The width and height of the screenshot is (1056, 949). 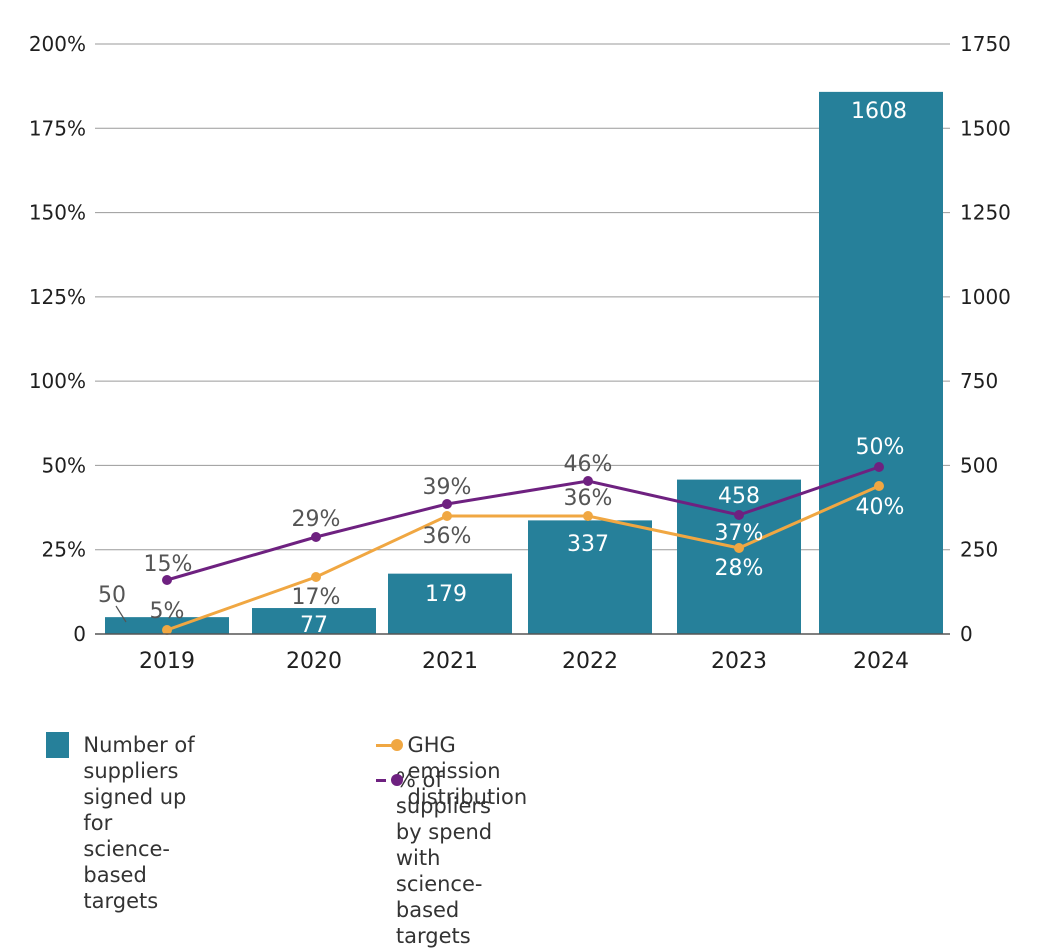 What do you see at coordinates (57, 297) in the screenshot?
I see `left-tick-label: 125%` at bounding box center [57, 297].